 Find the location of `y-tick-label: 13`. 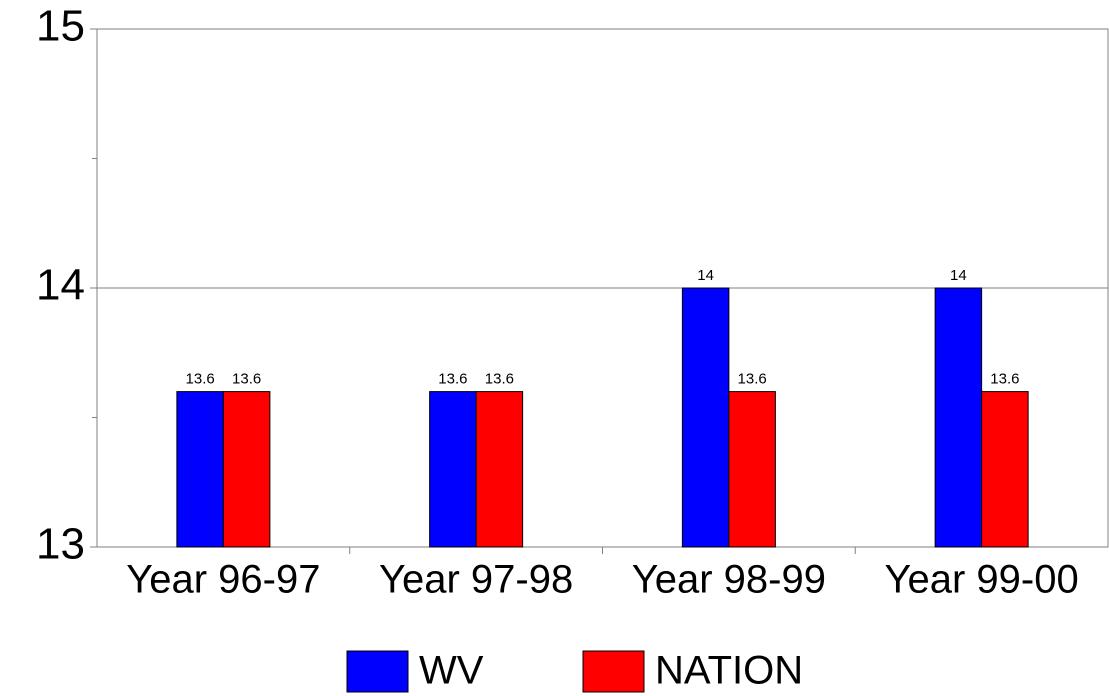

y-tick-label: 13 is located at coordinates (60, 544).